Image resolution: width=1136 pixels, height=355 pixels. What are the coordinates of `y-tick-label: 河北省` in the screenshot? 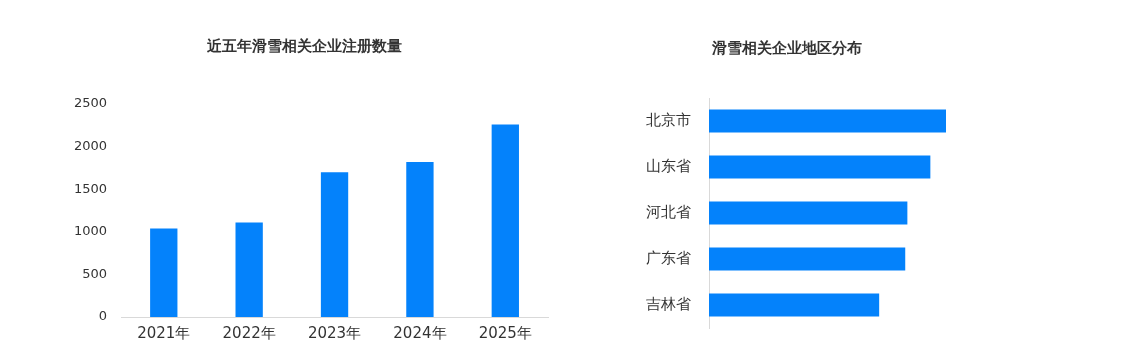 It's located at (668, 211).